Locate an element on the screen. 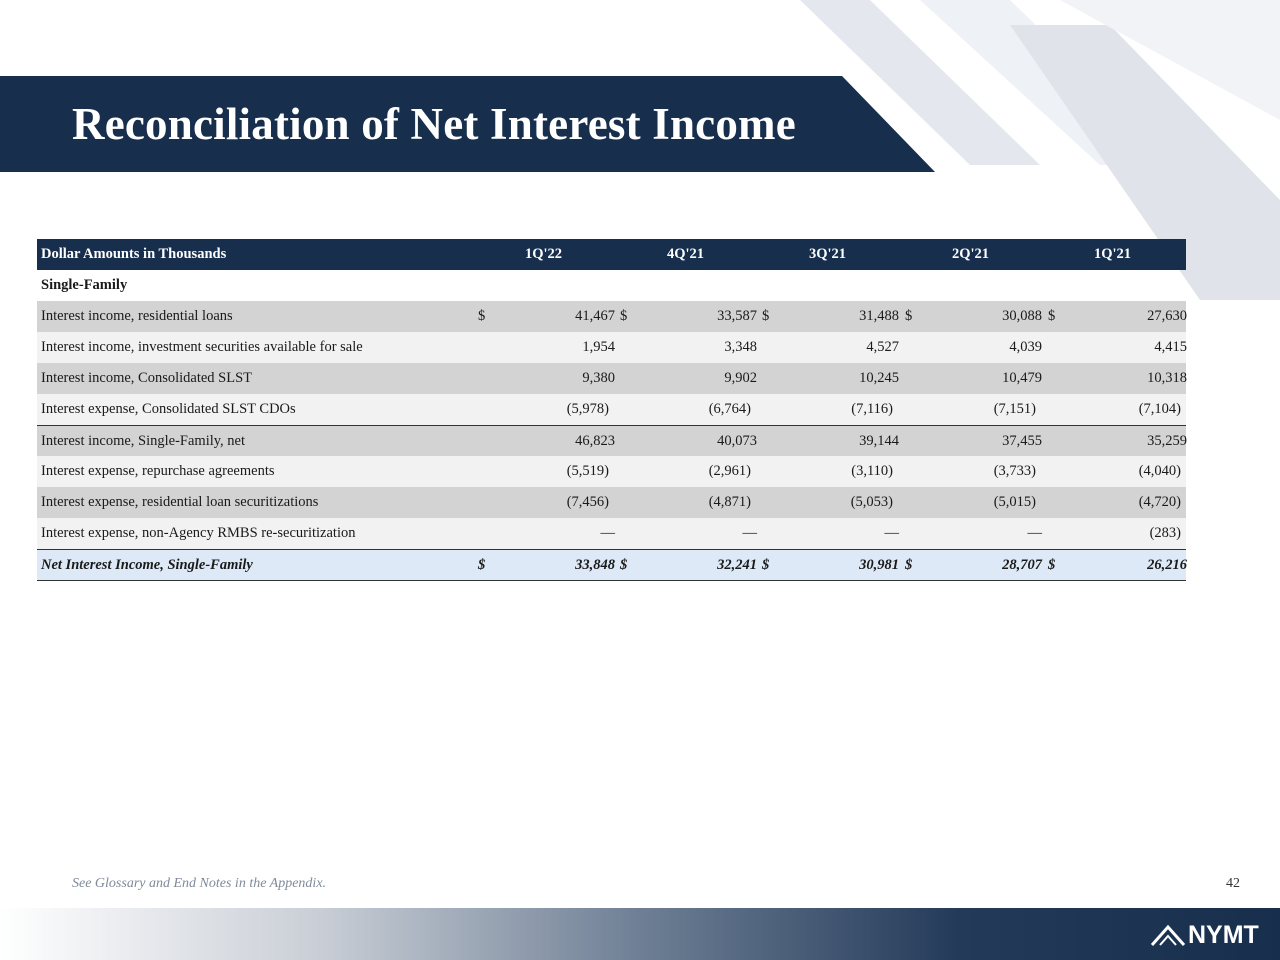 The height and width of the screenshot is (960, 1280). cell-value: 9,902 is located at coordinates (740, 378).